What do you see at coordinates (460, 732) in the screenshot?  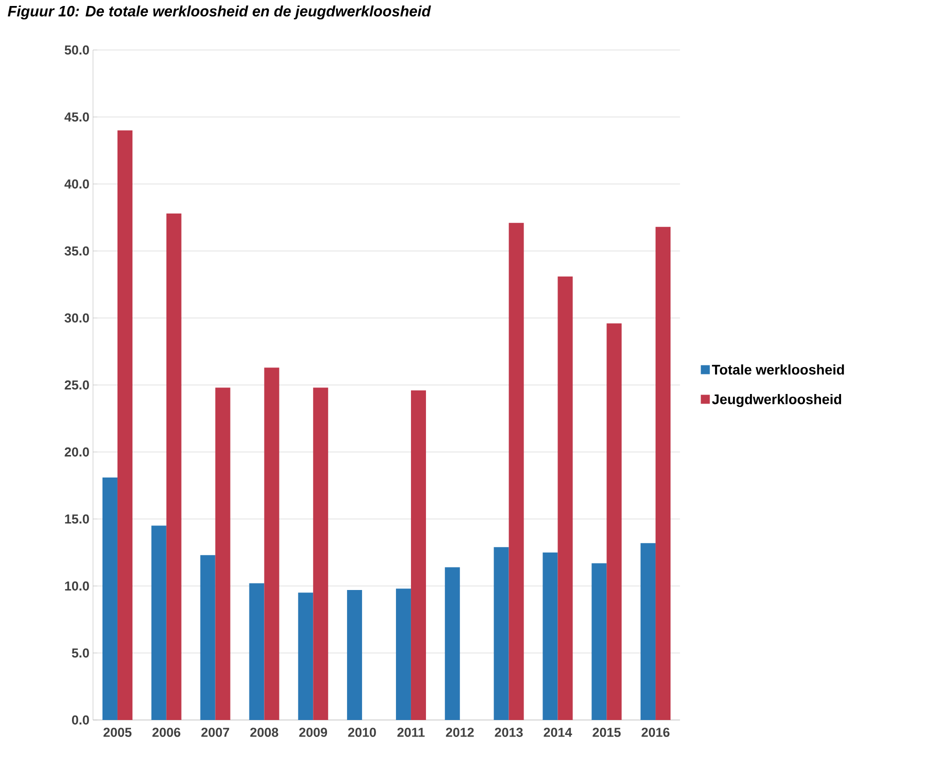 I see `x-tick-label: 2012` at bounding box center [460, 732].